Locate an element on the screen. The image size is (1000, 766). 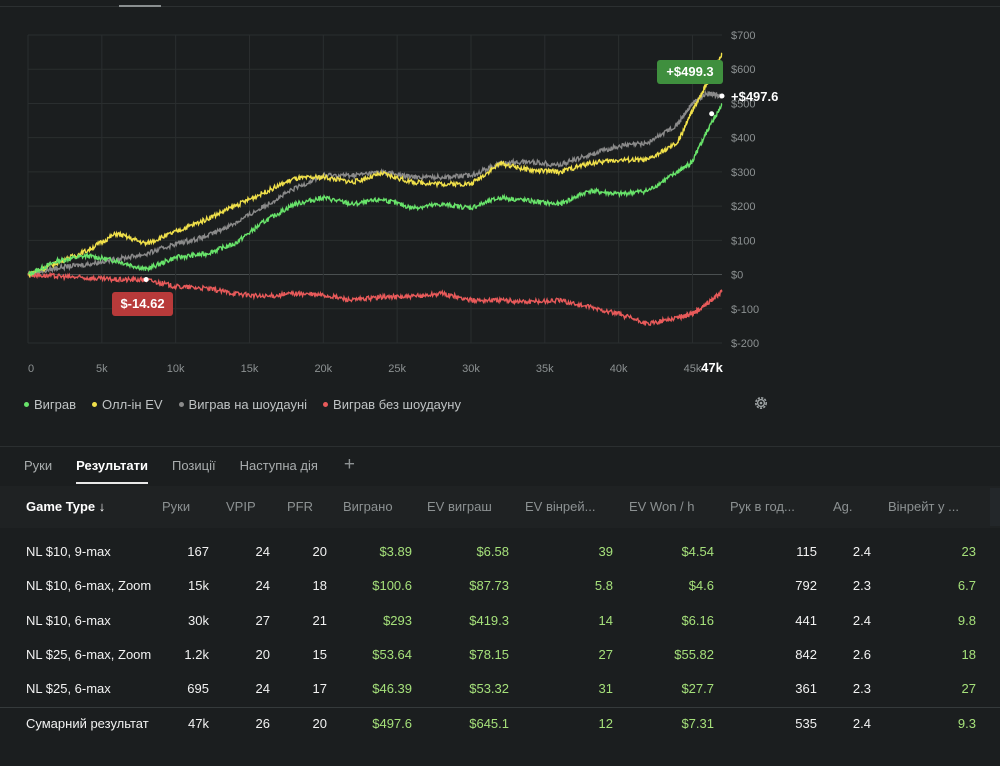
table-cell: 842 is located at coordinates (806, 654).